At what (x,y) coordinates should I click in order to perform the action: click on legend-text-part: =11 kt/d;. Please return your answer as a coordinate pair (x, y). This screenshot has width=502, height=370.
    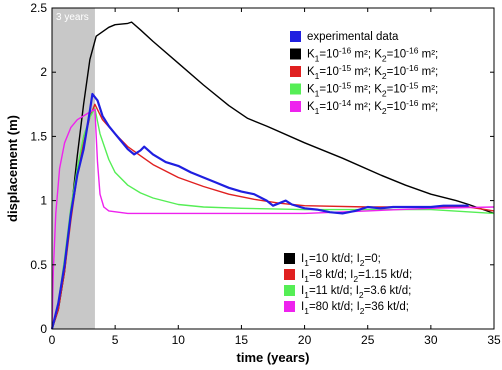
    Looking at the image, I should click on (332, 291).